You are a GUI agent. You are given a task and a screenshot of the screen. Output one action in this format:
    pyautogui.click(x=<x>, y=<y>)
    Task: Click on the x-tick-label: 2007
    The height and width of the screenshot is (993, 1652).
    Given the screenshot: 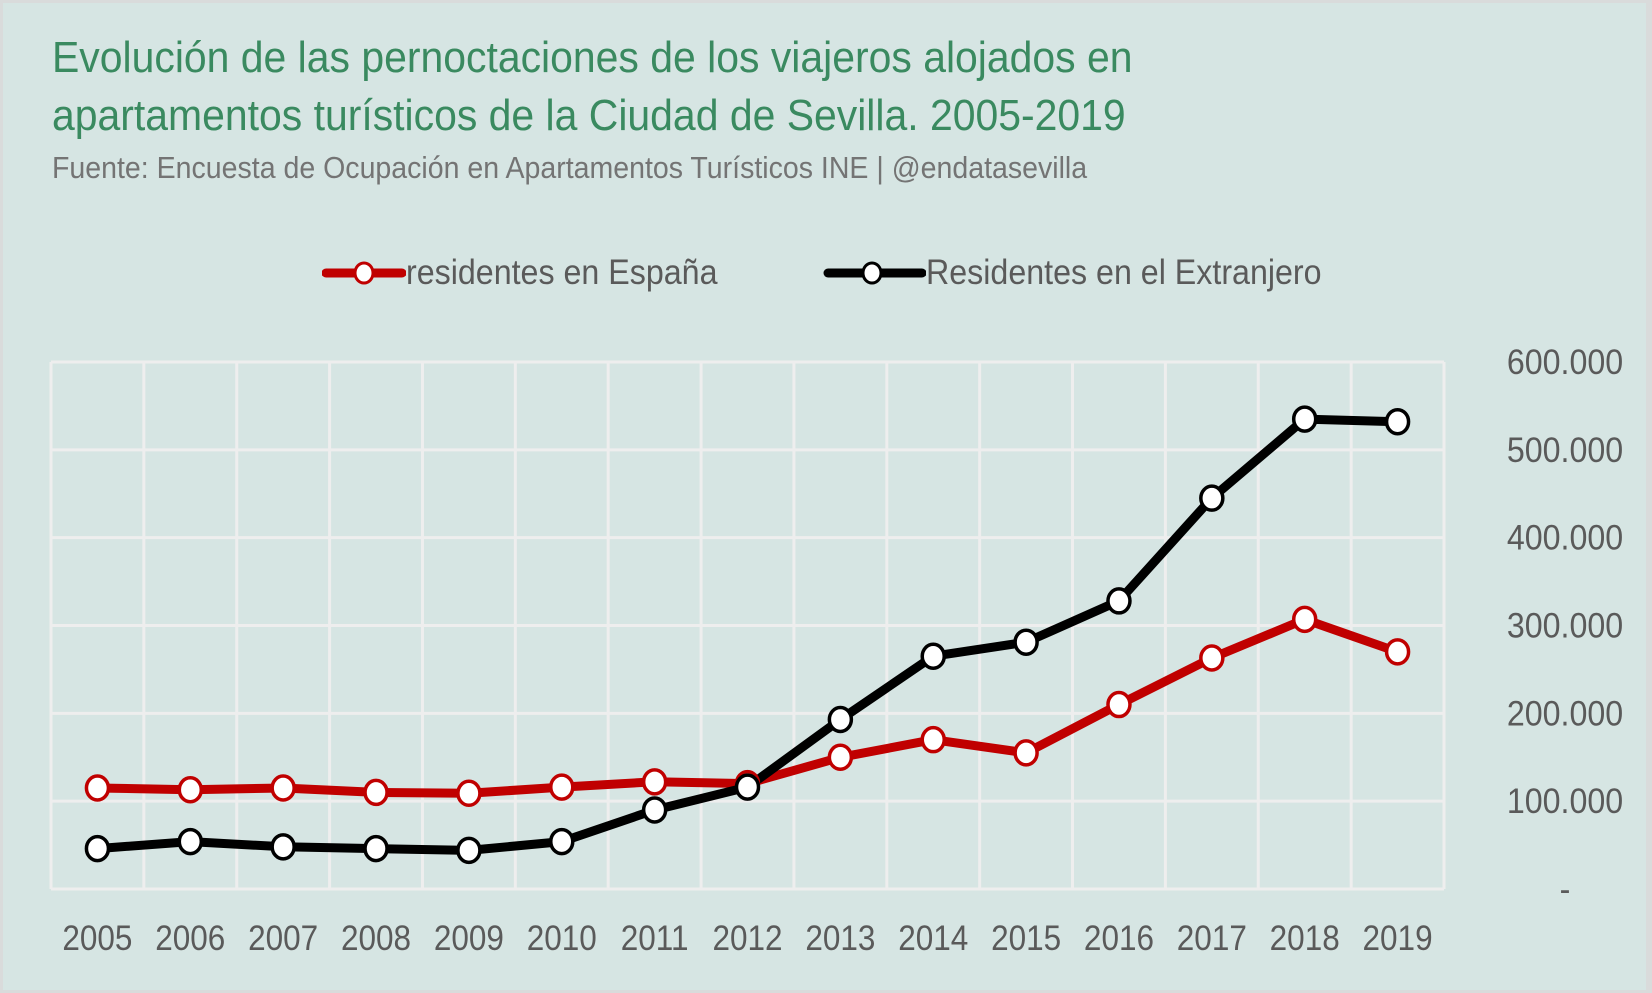 What is the action you would take?
    pyautogui.click(x=283, y=939)
    